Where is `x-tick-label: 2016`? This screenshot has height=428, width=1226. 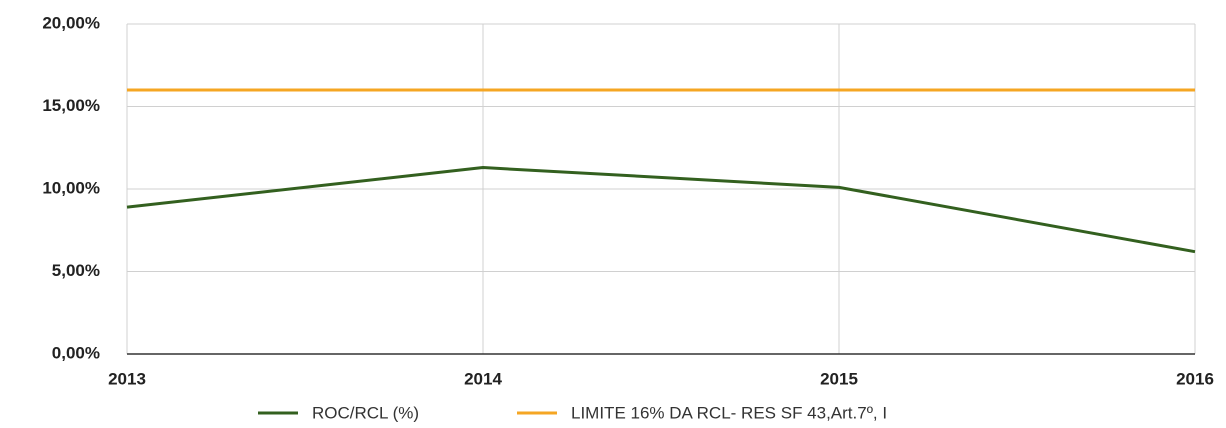
x-tick-label: 2016 is located at coordinates (1195, 378).